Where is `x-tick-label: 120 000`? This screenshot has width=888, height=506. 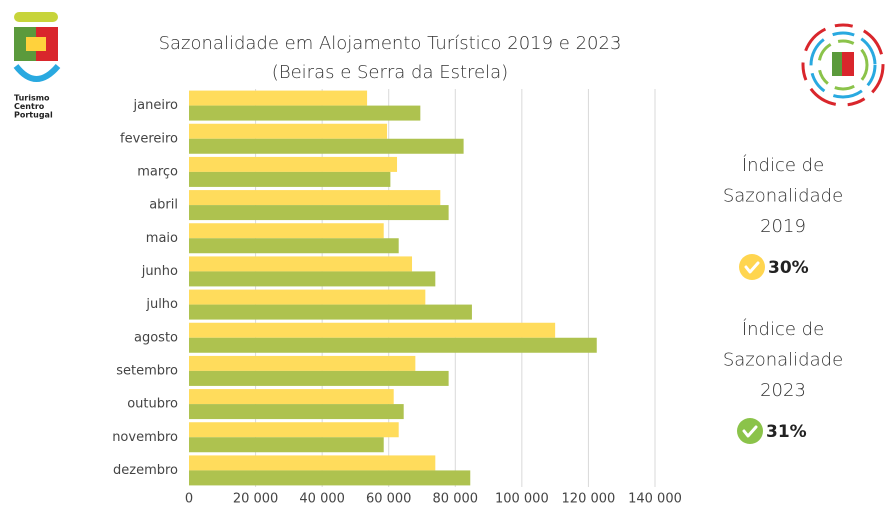 x-tick-label: 120 000 is located at coordinates (589, 499).